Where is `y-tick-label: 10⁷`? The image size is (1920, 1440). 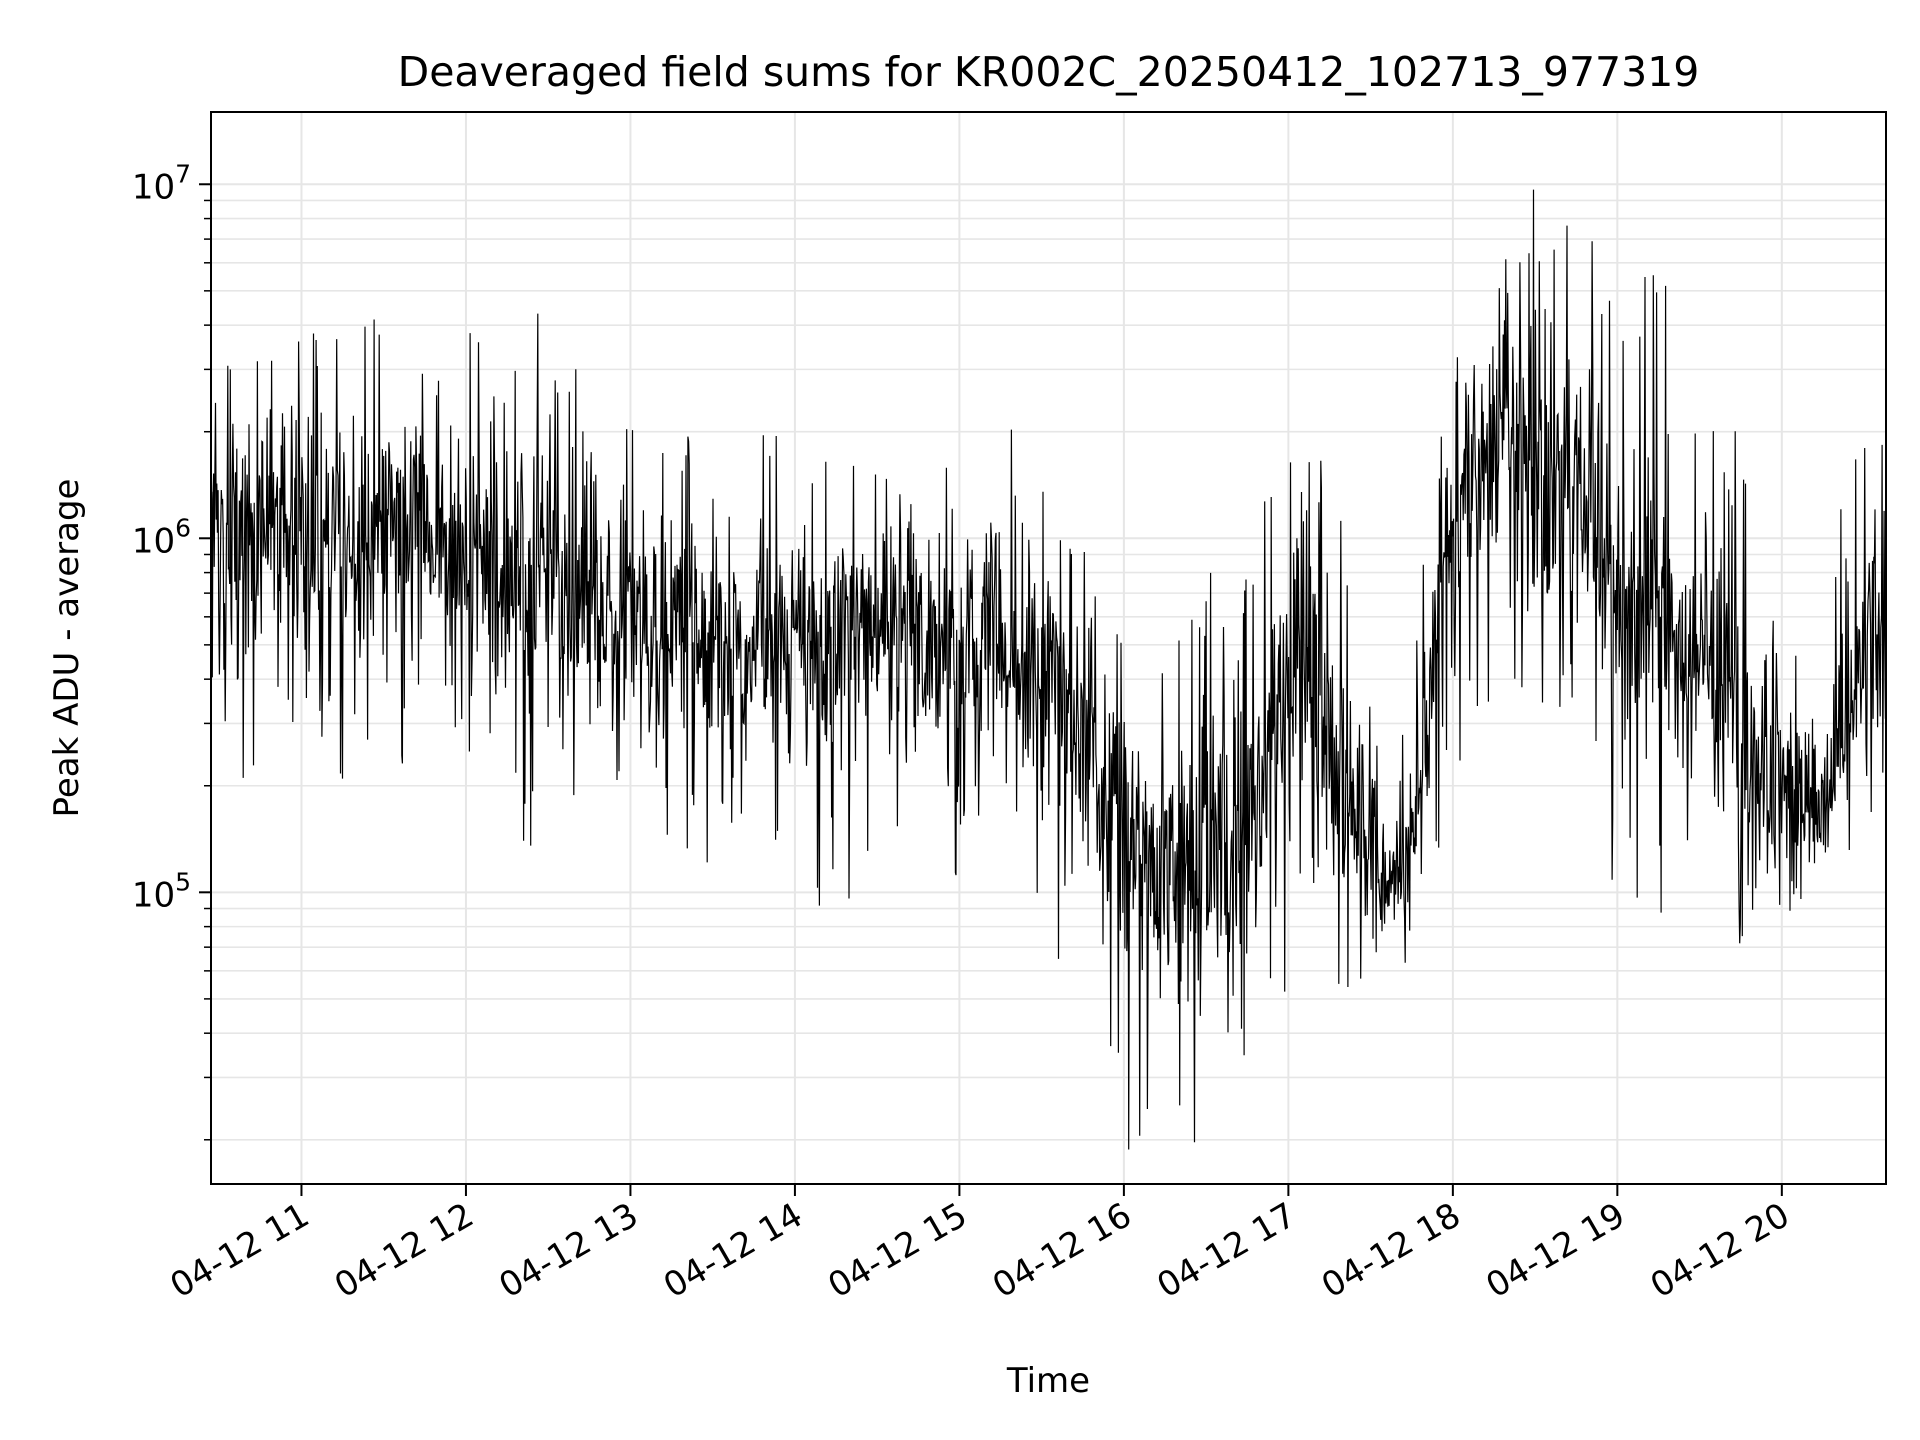 y-tick-label: 10⁷ is located at coordinates (161, 183).